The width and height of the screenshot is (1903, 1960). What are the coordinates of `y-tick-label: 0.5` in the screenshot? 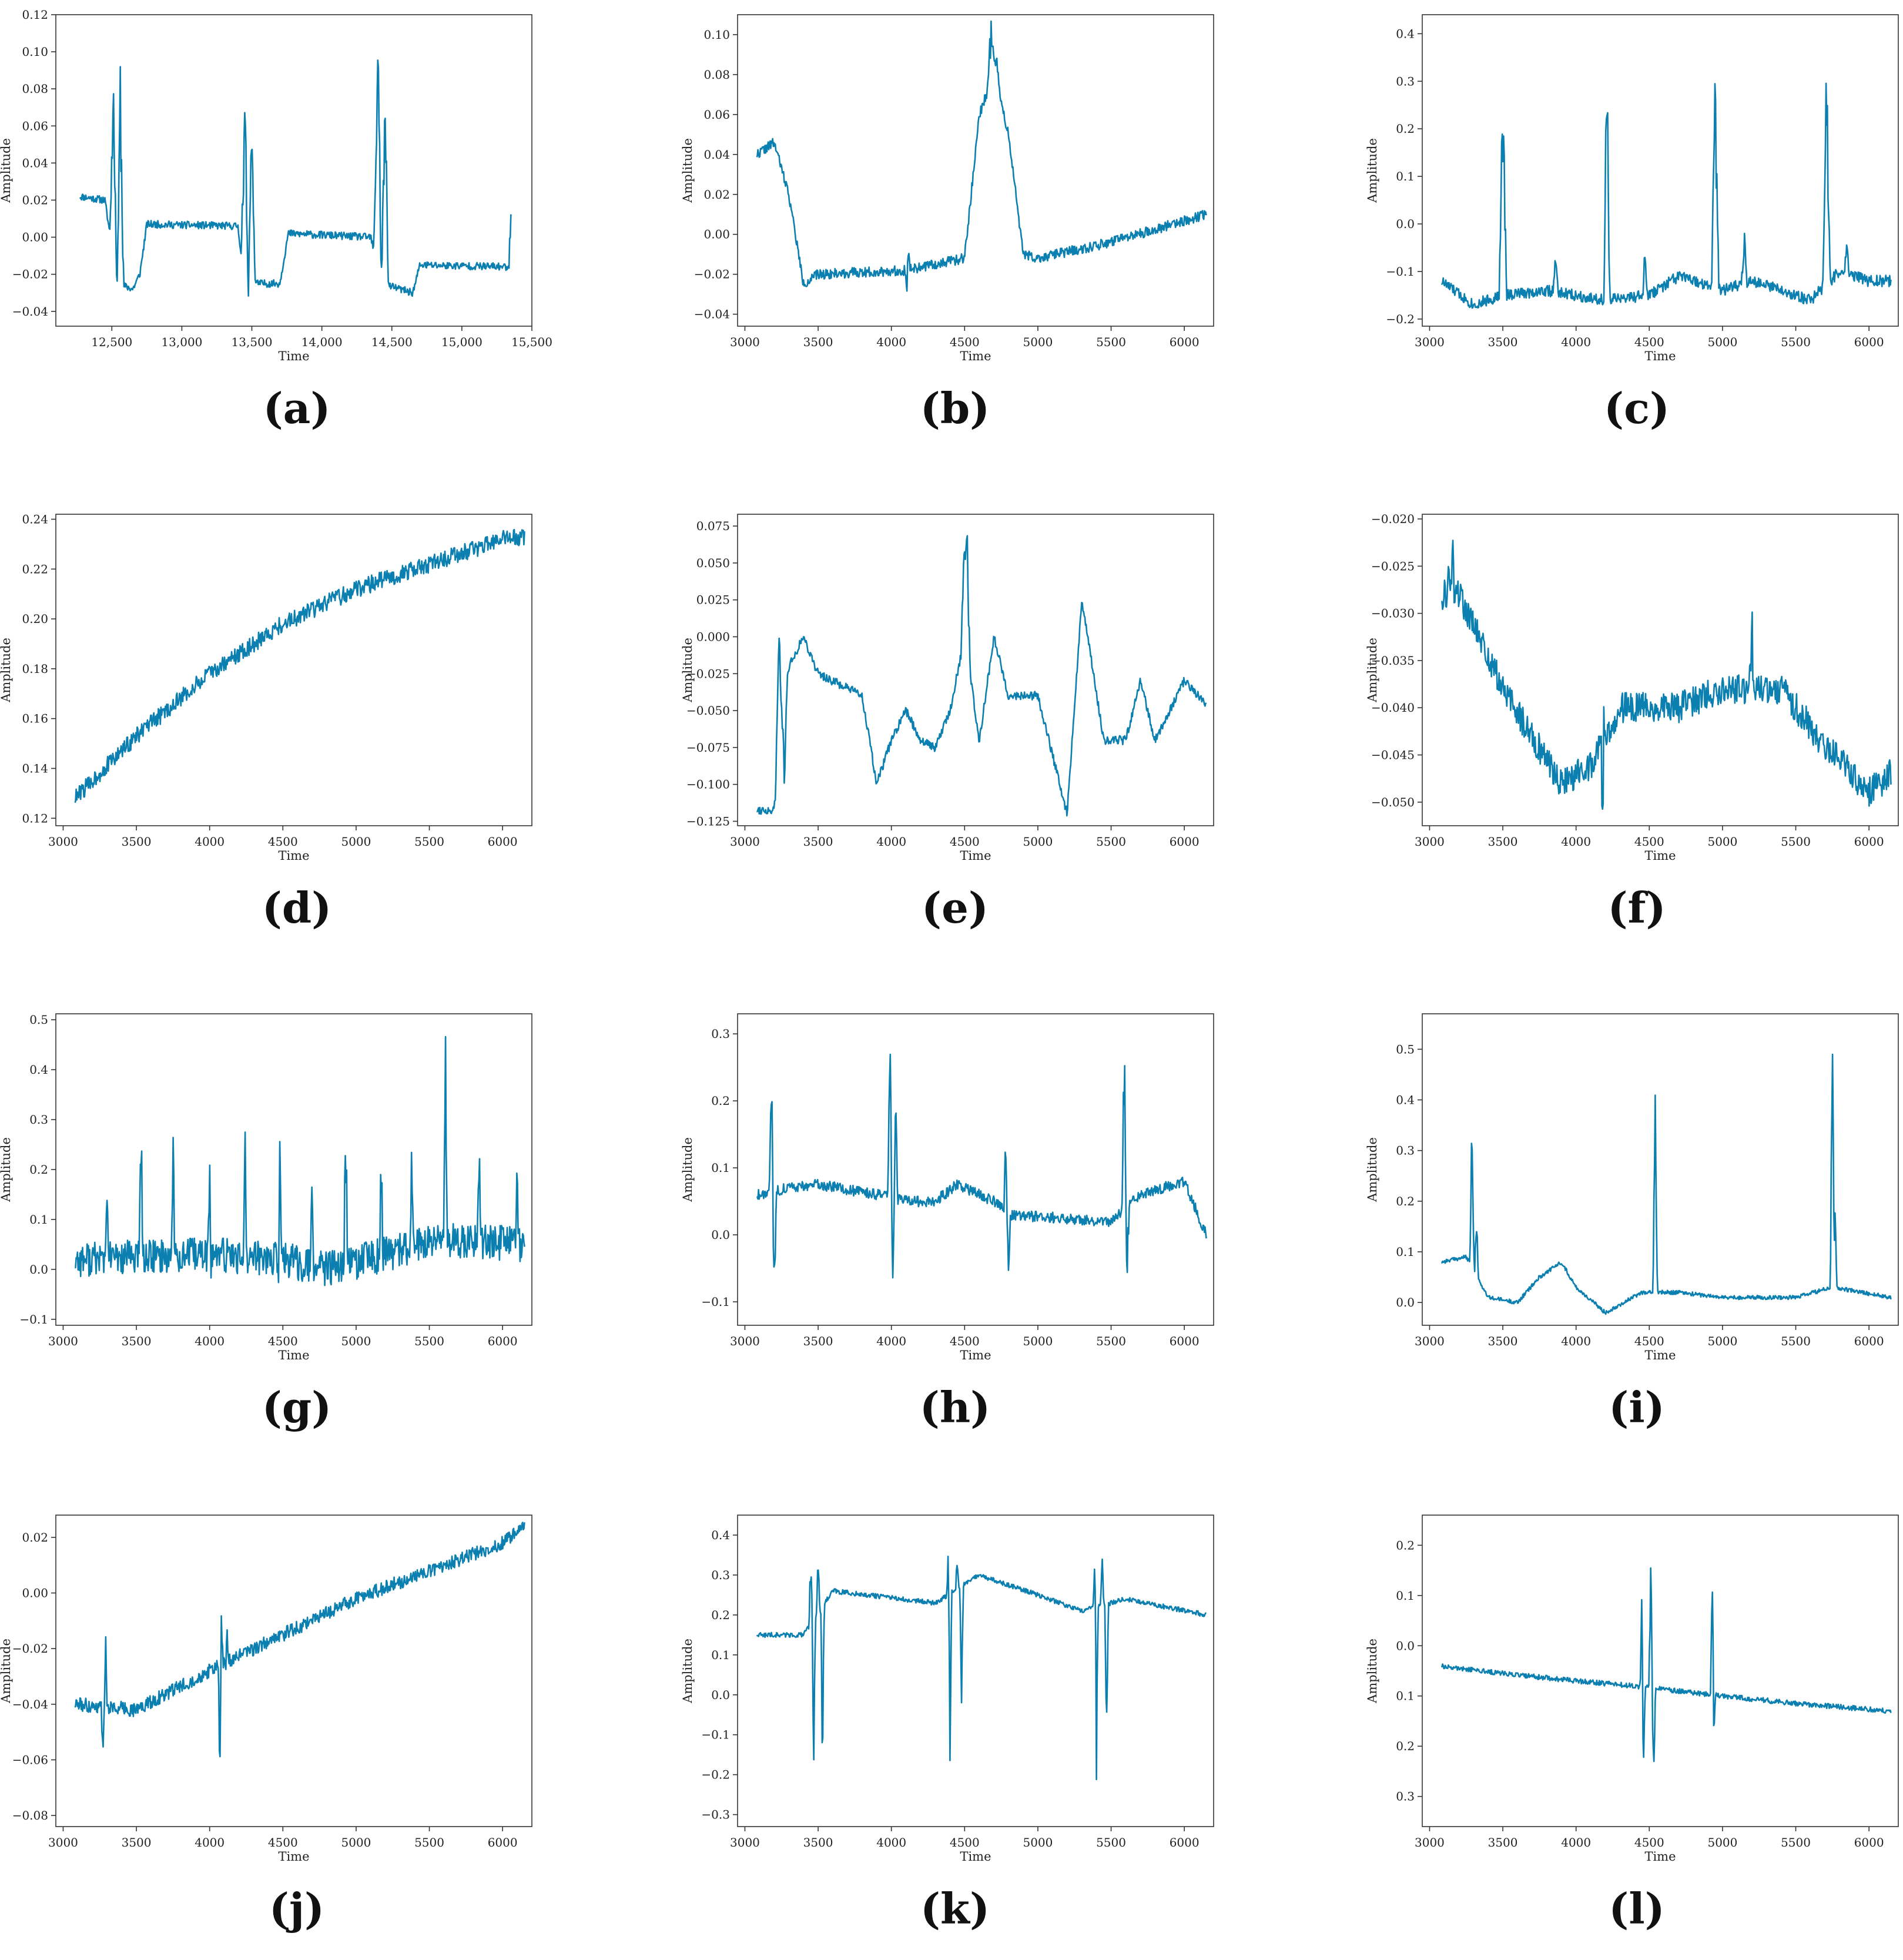 It's located at (1406, 1049).